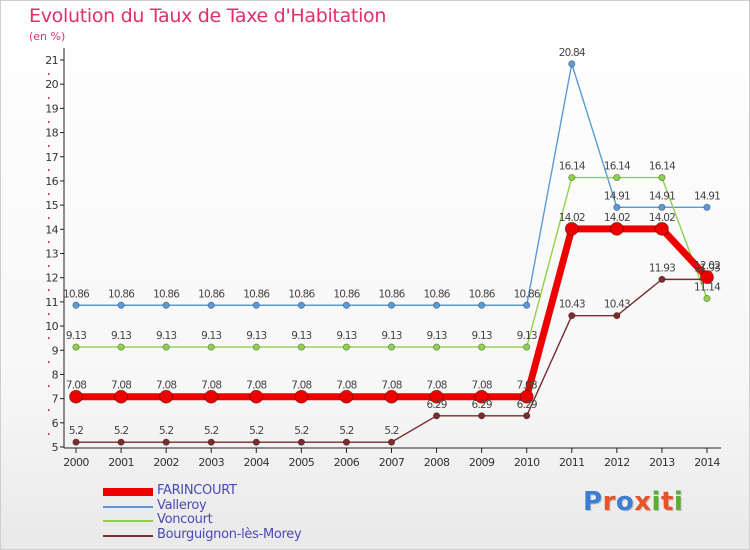 The height and width of the screenshot is (550, 750). Describe the element at coordinates (208, 16) in the screenshot. I see `chart-title: Evolution du Taux de Taxe d'Habitation` at that location.